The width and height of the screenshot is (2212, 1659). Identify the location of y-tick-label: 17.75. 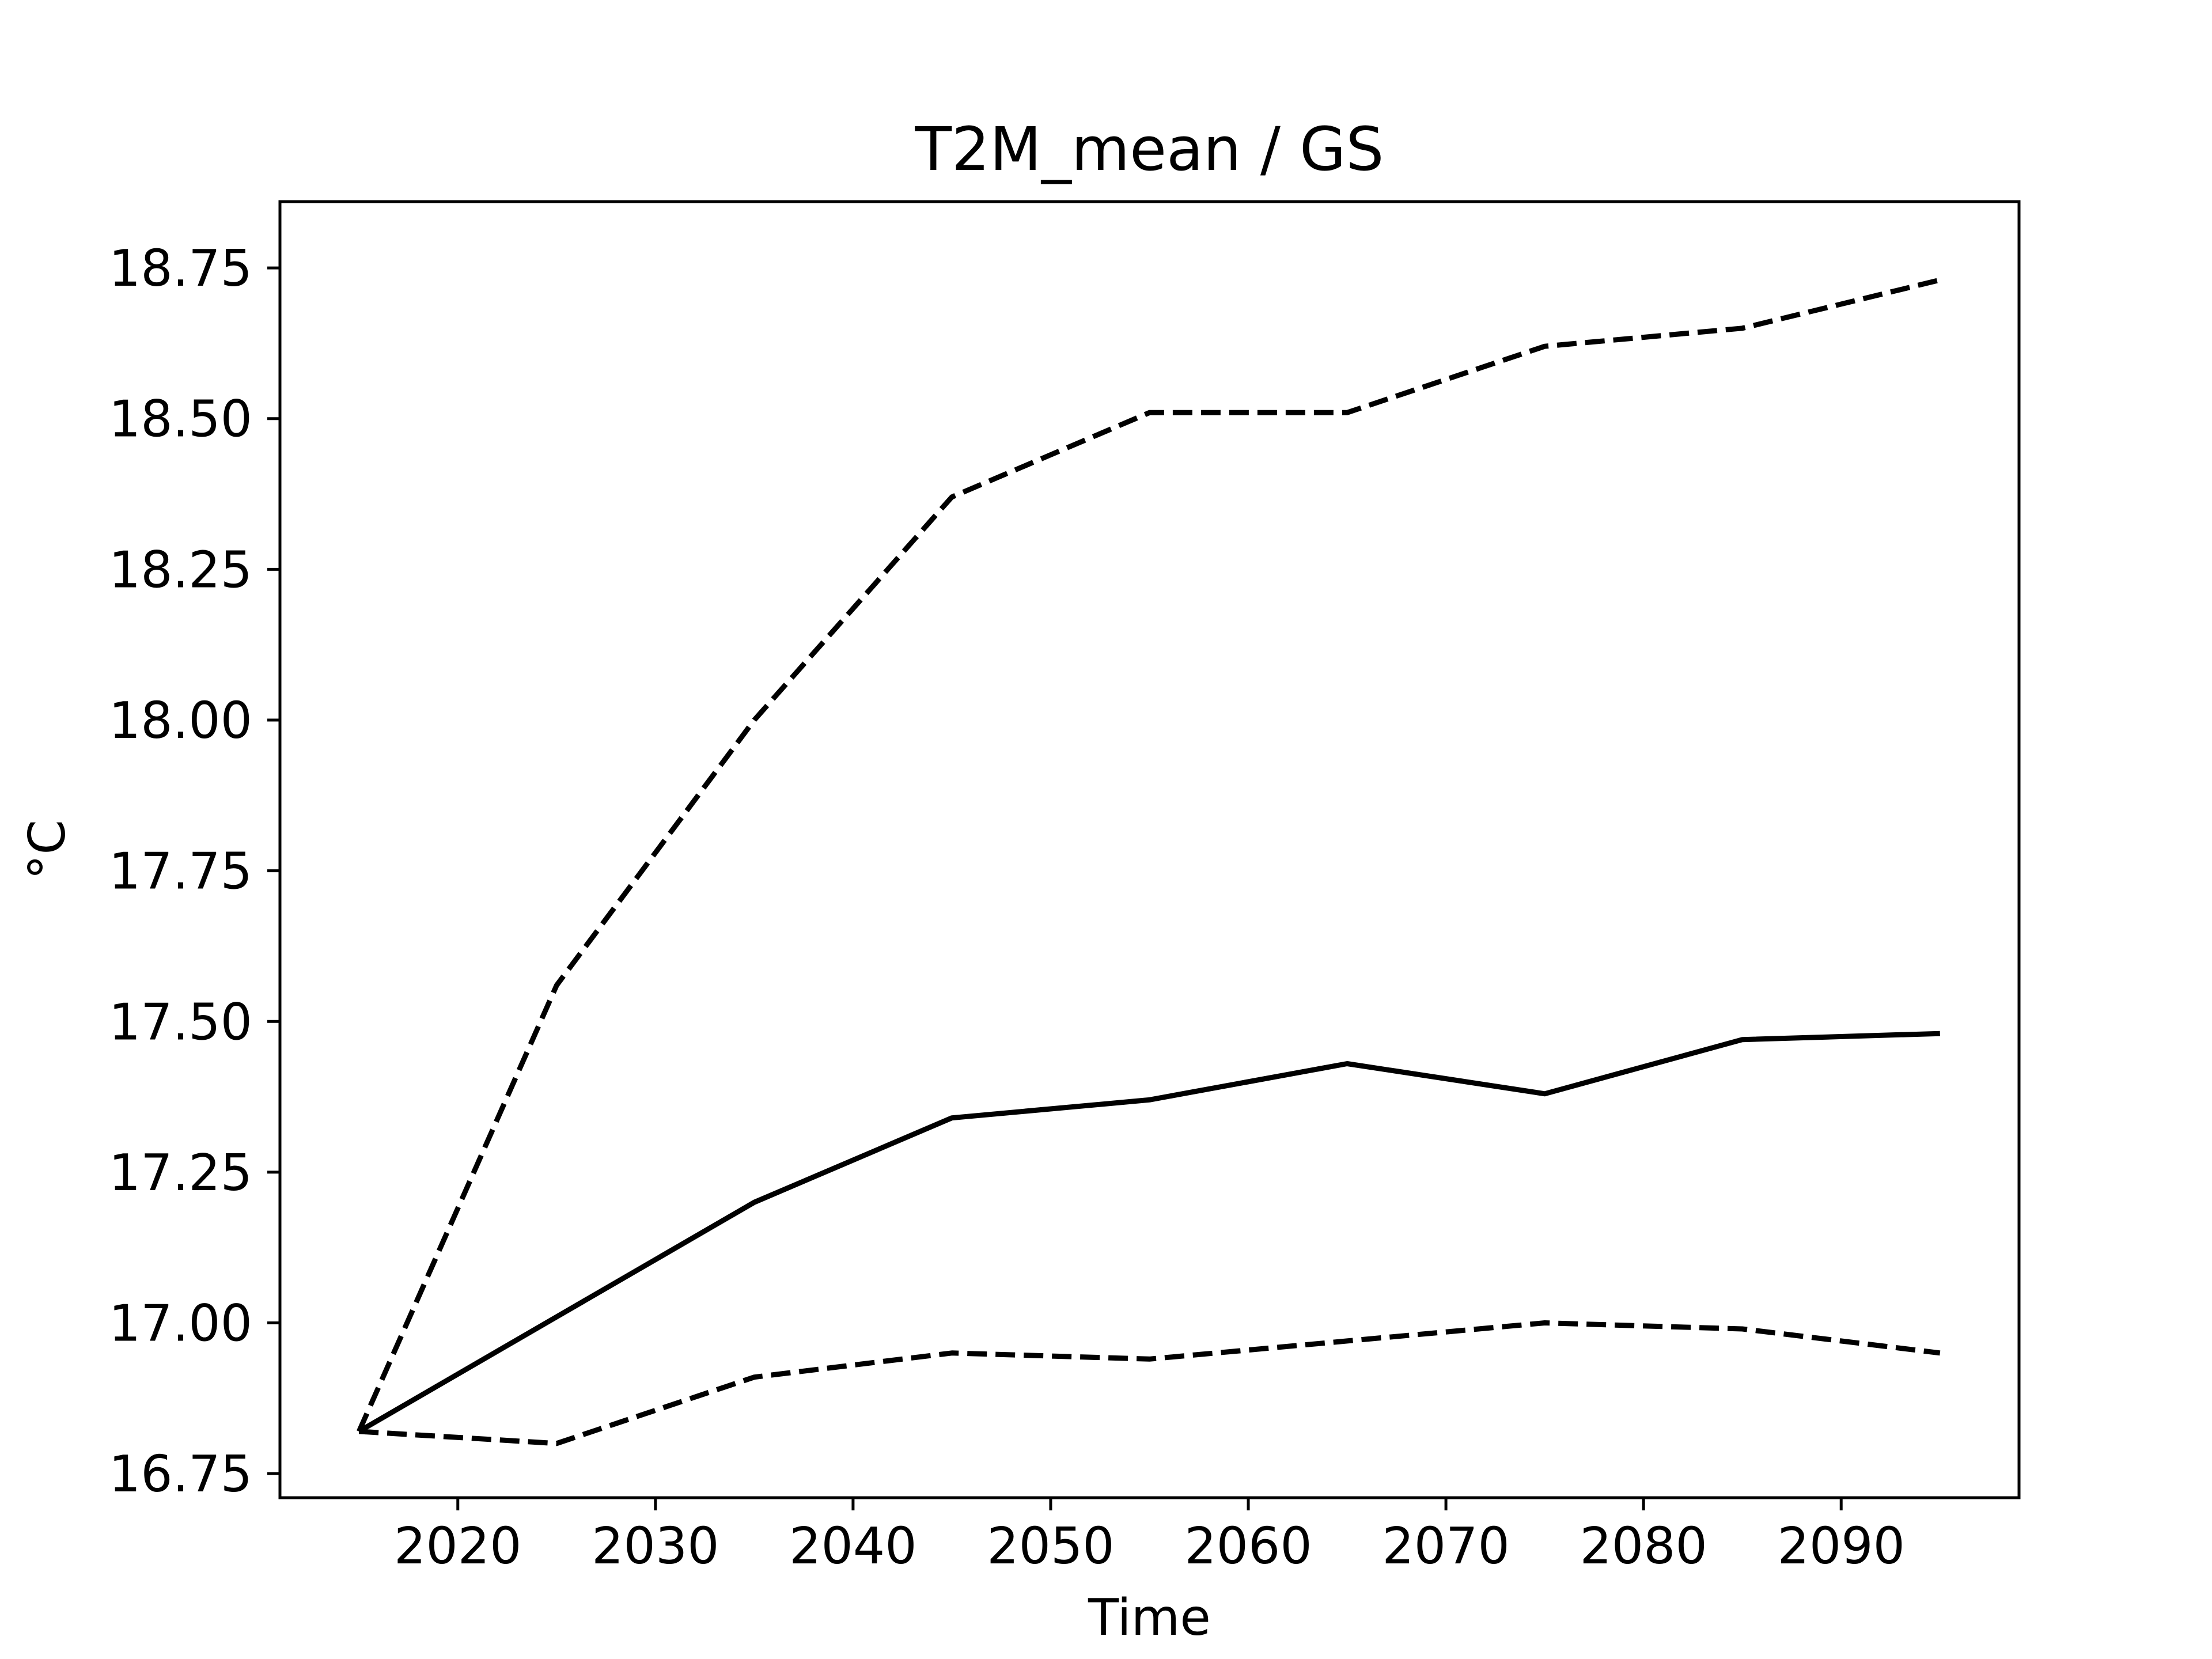
(180, 871).